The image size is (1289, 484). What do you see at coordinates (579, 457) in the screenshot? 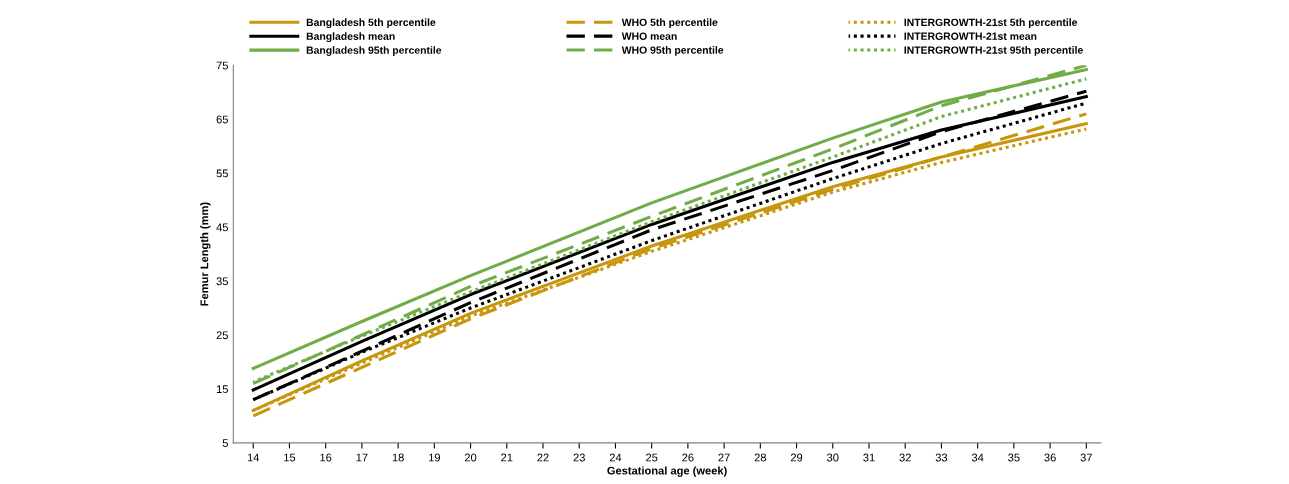
I see `x-tick-label: 23` at bounding box center [579, 457].